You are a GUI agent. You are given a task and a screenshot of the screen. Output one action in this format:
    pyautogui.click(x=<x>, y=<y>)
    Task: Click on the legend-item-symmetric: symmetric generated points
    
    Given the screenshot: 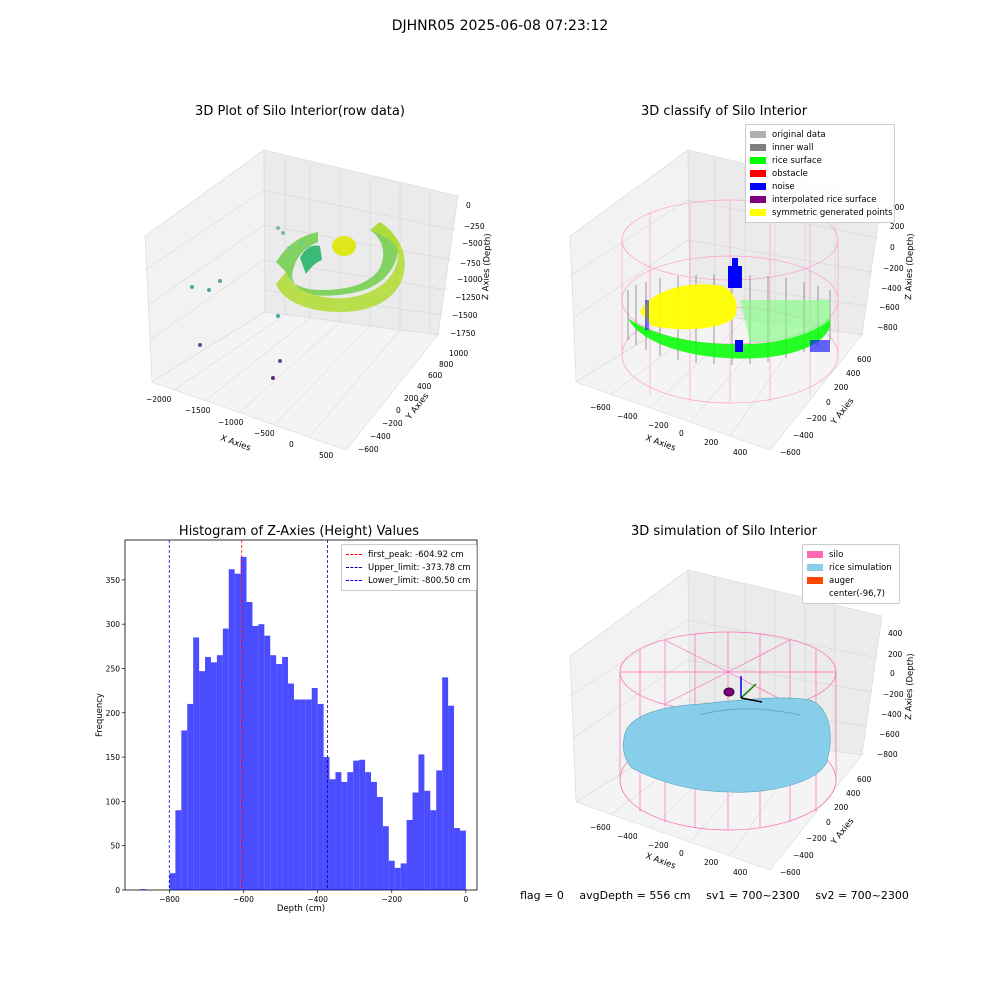 What is the action you would take?
    pyautogui.click(x=821, y=212)
    